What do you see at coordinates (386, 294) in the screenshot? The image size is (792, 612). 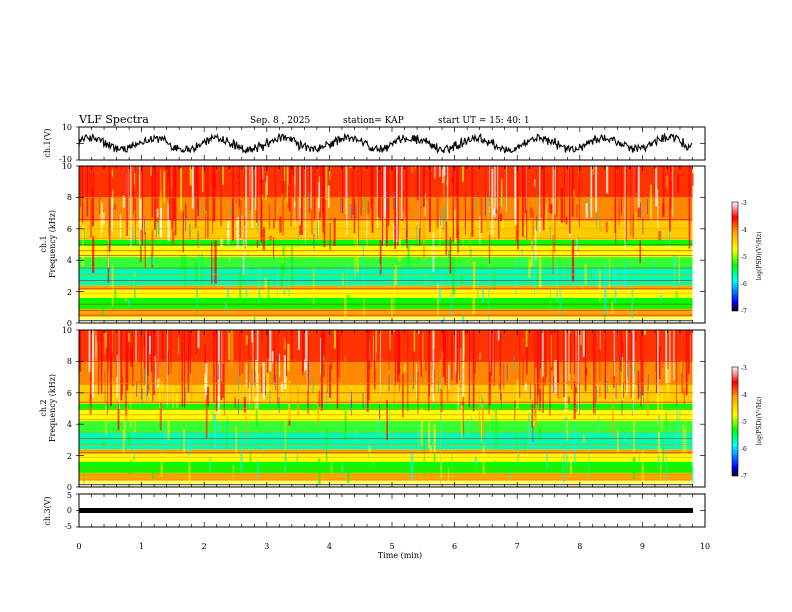 I see `spec1-band` at bounding box center [386, 294].